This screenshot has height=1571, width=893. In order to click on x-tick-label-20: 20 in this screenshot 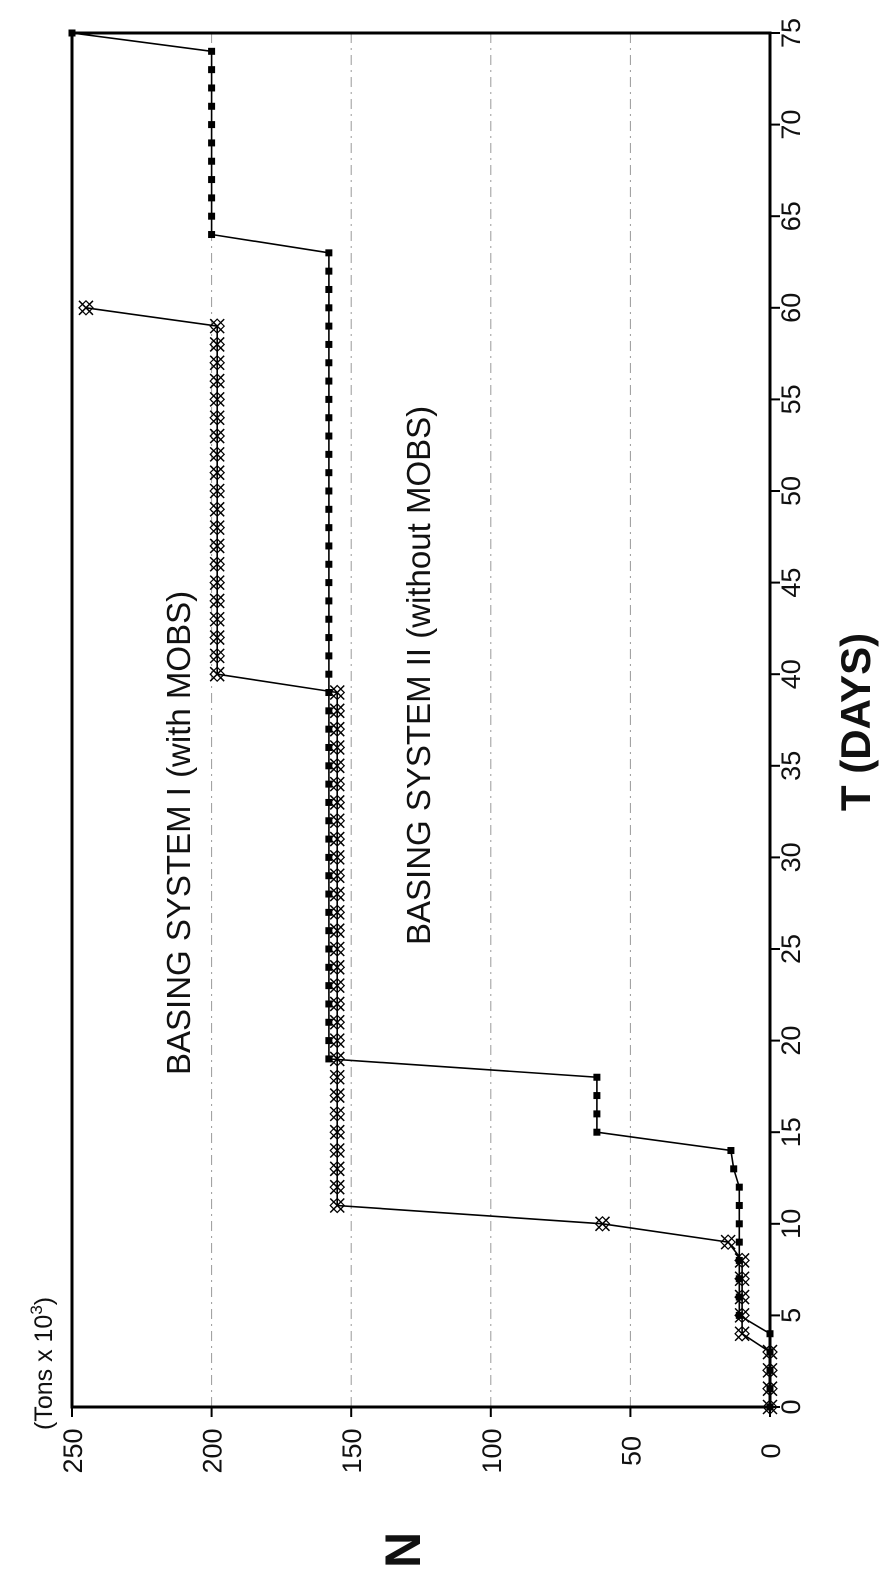, I will do `click(791, 1041)`.